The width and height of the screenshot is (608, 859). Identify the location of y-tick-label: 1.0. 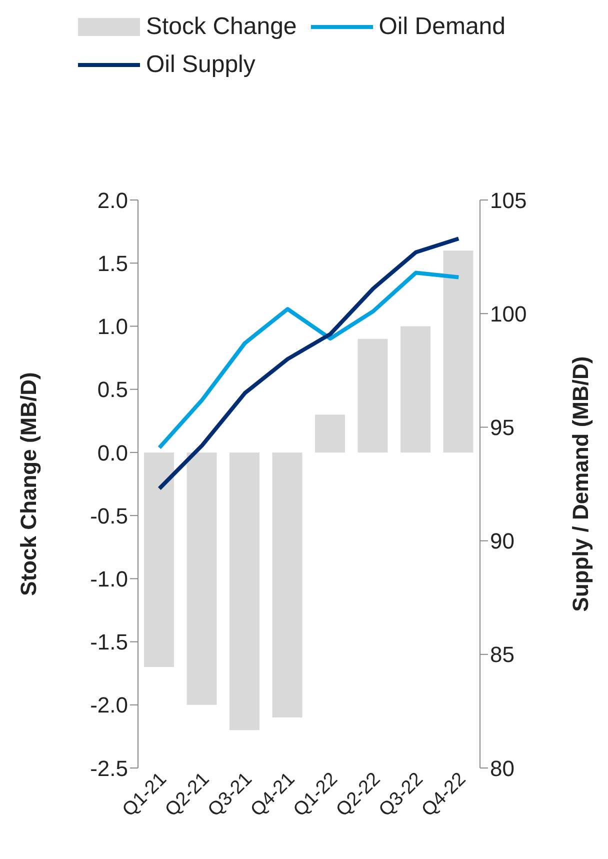
(112, 327).